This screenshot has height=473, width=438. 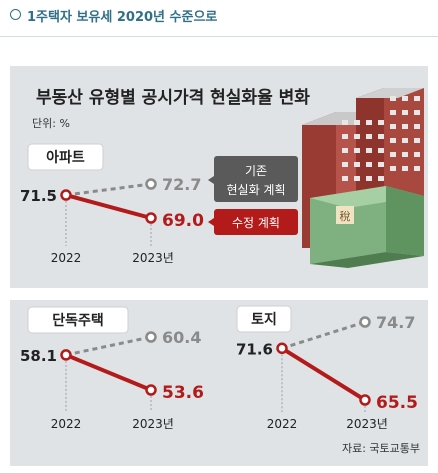 I want to click on header-bar: 1주택자 보유세 2020년 수준으로, so click(x=219, y=18).